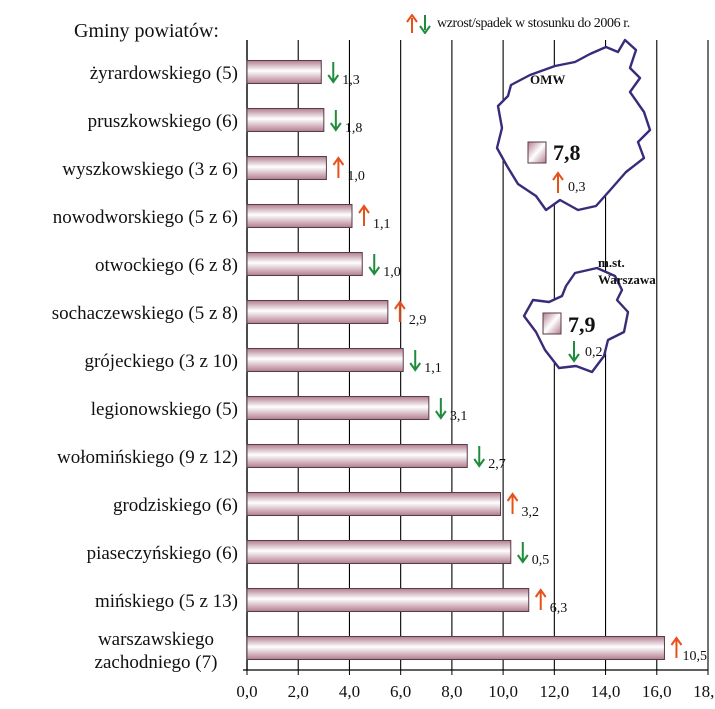 This screenshot has height=709, width=715. Describe the element at coordinates (164, 73) in the screenshot. I see `category-label: żyrardowskiego (5)` at that location.